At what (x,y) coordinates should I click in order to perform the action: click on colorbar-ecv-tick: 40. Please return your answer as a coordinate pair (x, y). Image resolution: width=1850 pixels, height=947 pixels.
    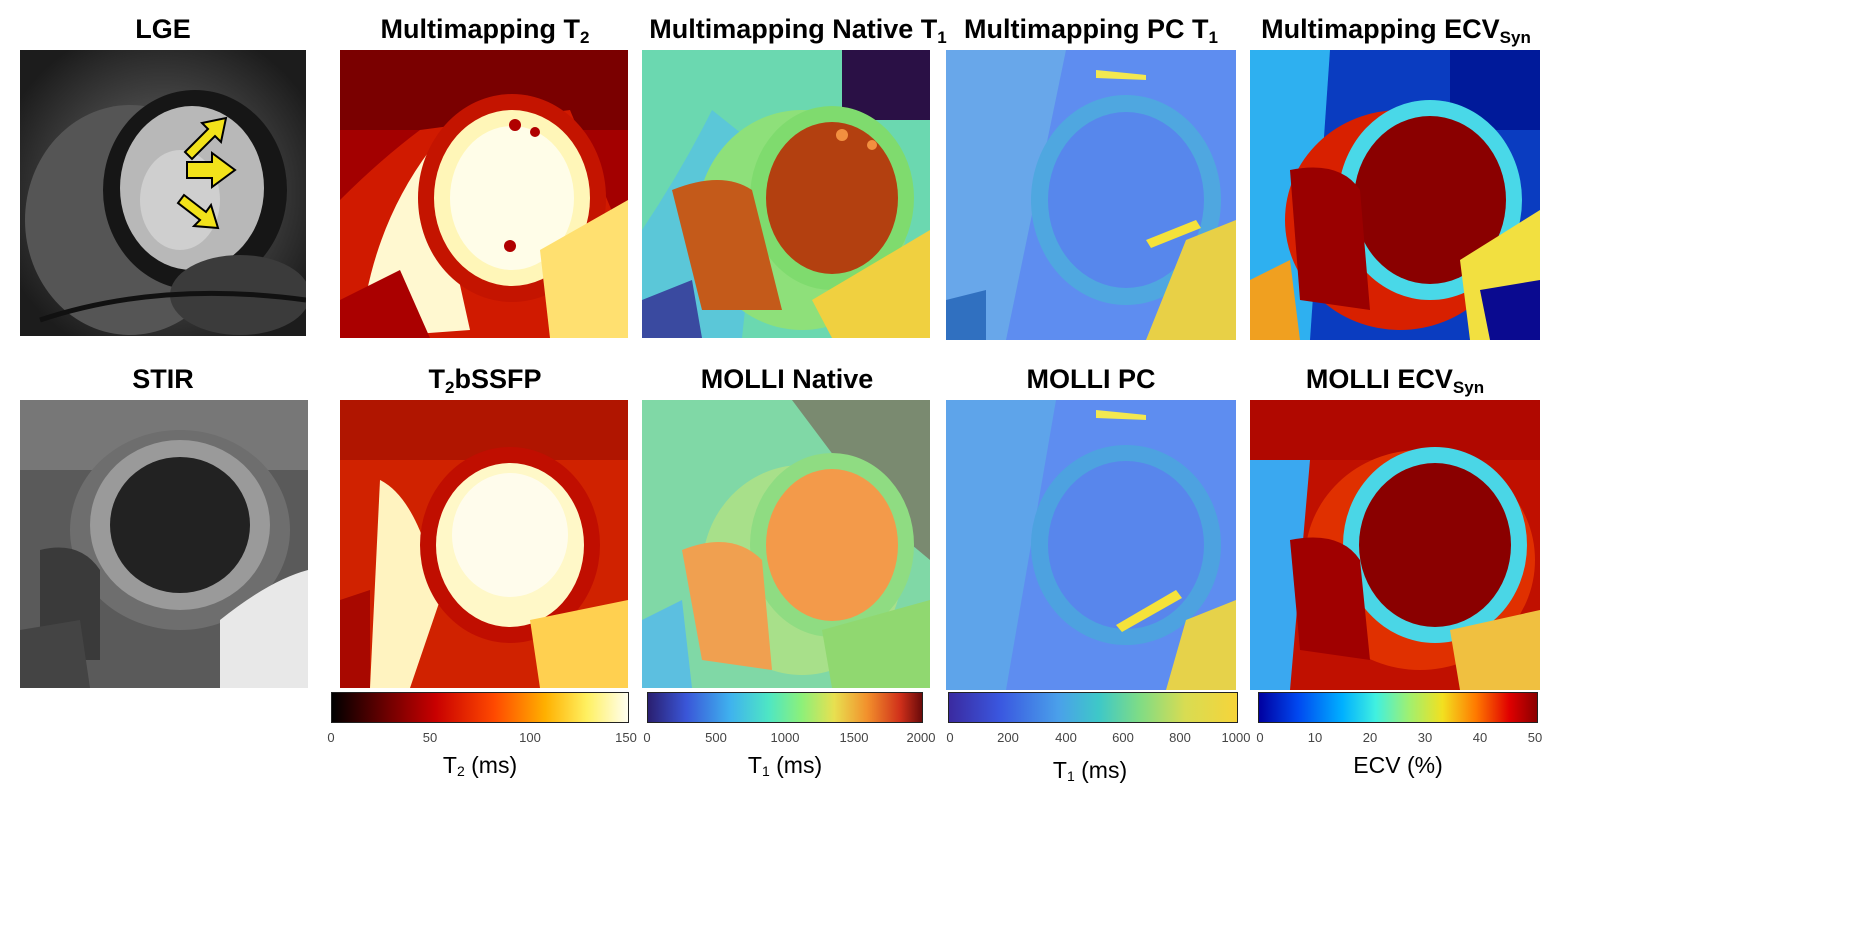
    Looking at the image, I should click on (1480, 737).